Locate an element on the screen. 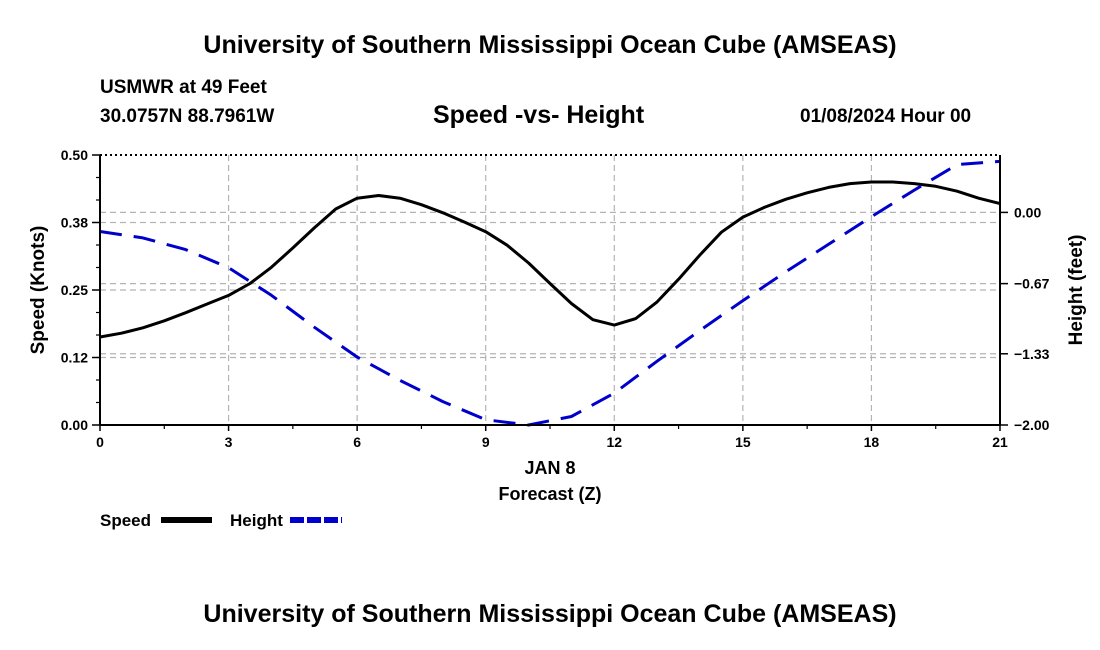 The image size is (1100, 650). y-tick-label-3: 0.38 is located at coordinates (74, 223).